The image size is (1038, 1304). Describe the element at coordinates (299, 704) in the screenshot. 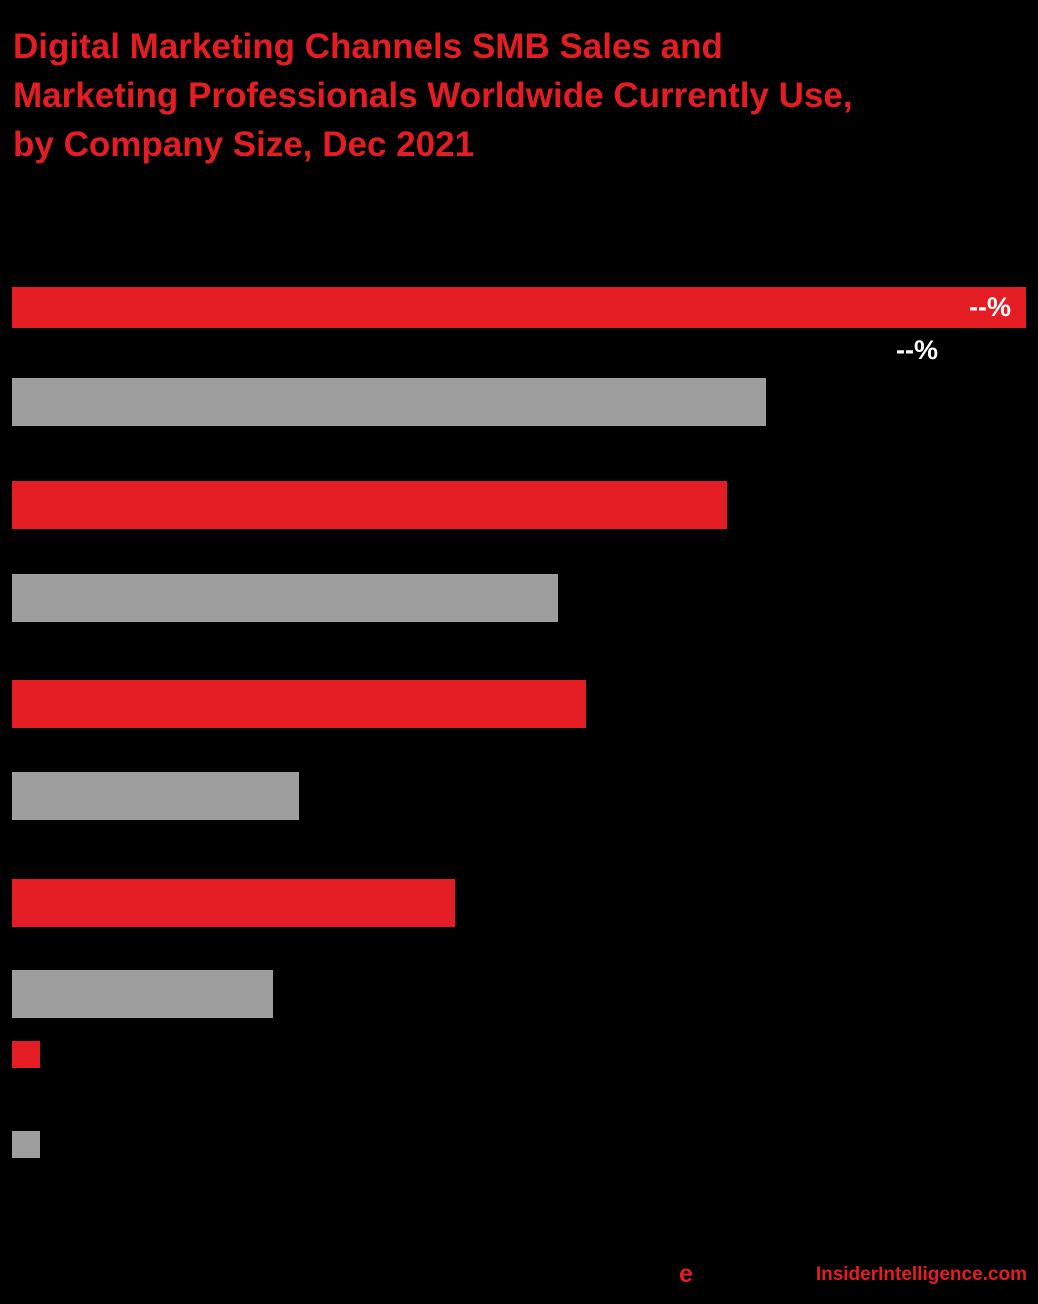

I see `bar-3-red` at that location.